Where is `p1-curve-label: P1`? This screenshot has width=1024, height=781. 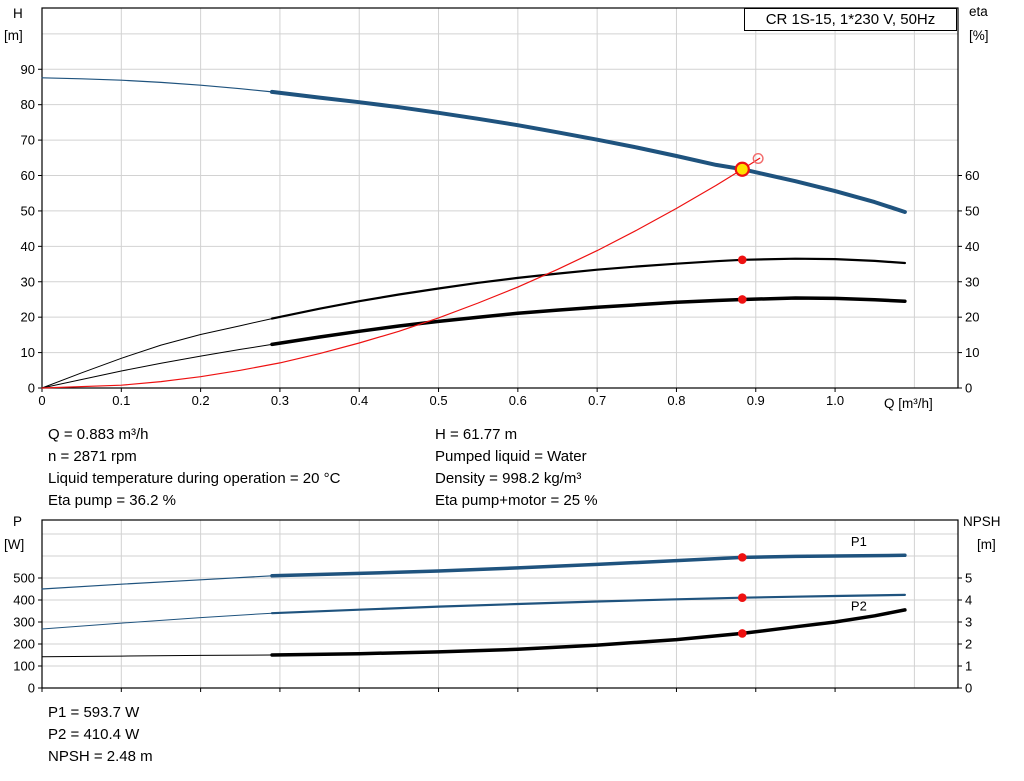
p1-curve-label: P1 is located at coordinates (859, 541).